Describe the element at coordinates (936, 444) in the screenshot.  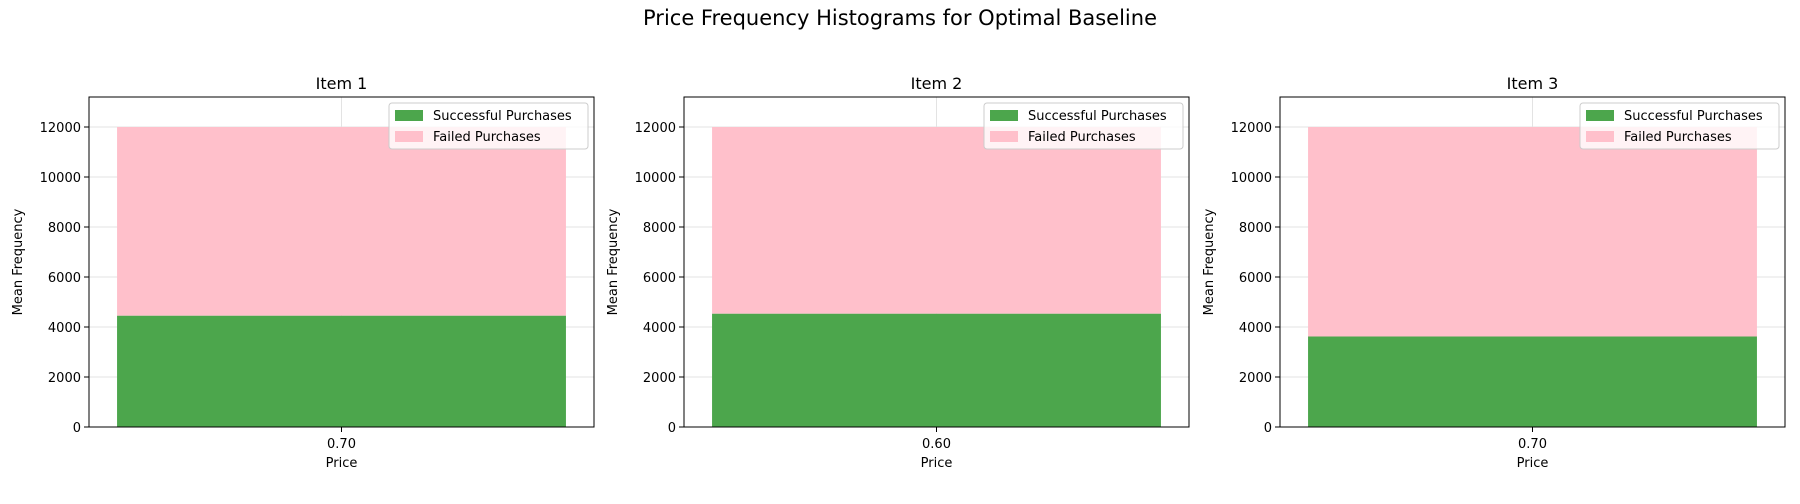
I see `x-tick-label: 0.60` at that location.